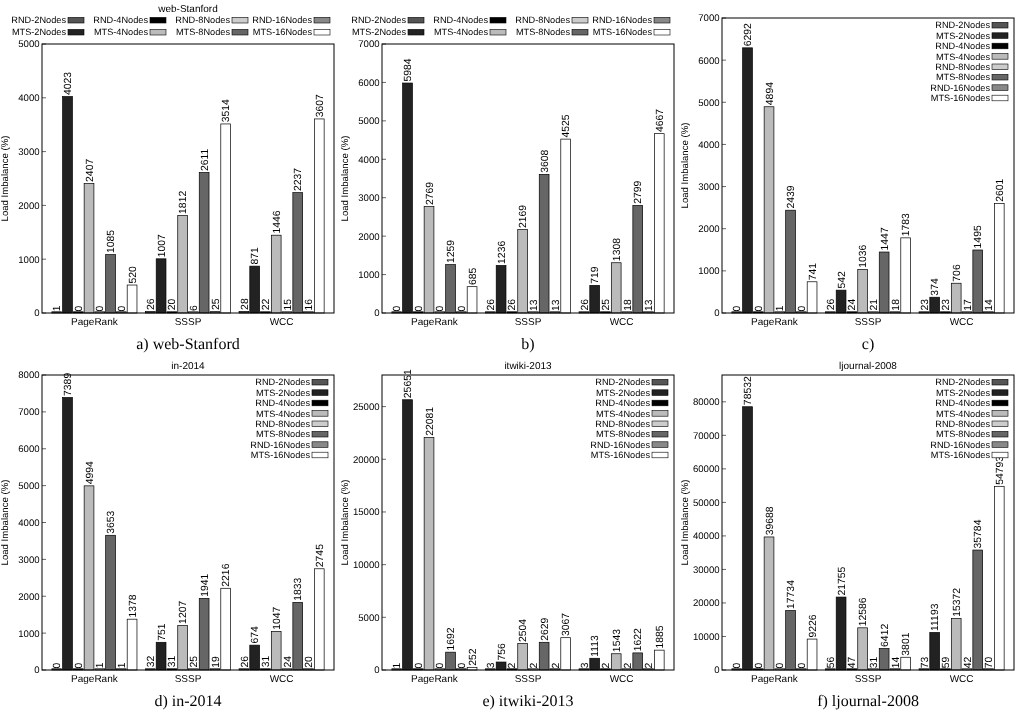  I want to click on text: e) itwiki-2013, so click(528, 701).